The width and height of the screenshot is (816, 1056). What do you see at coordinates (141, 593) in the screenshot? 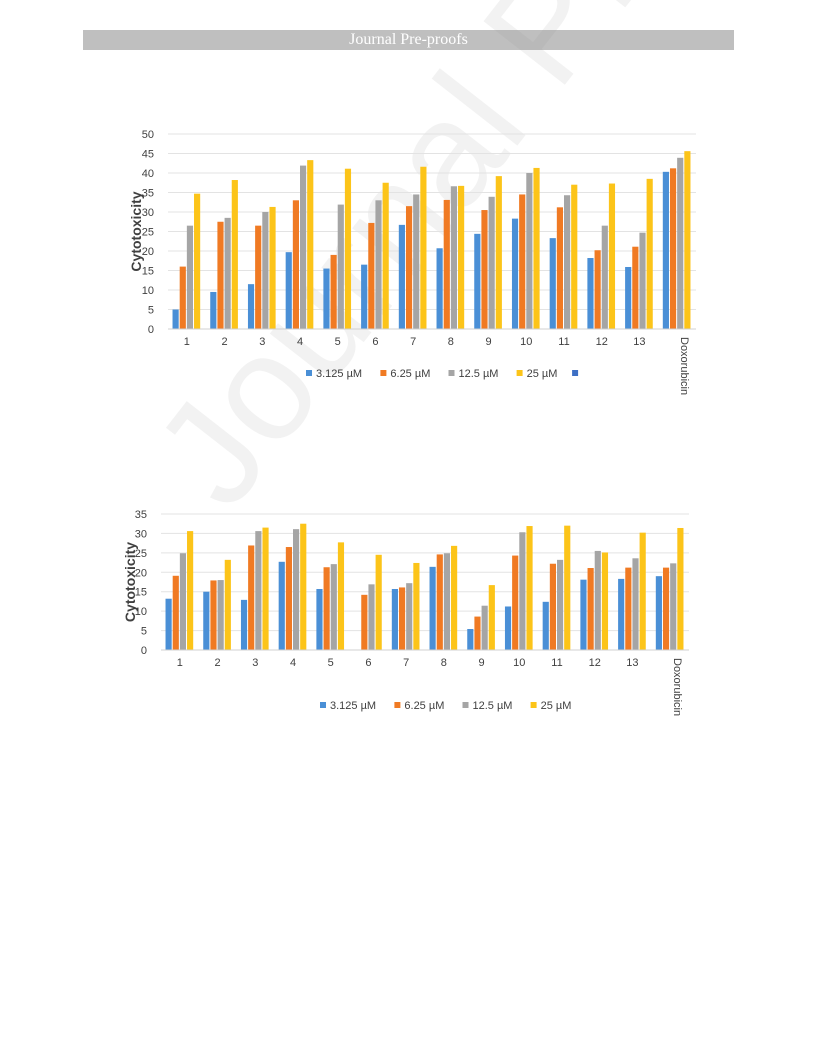
I see `y-tick-label: 15` at bounding box center [141, 593].